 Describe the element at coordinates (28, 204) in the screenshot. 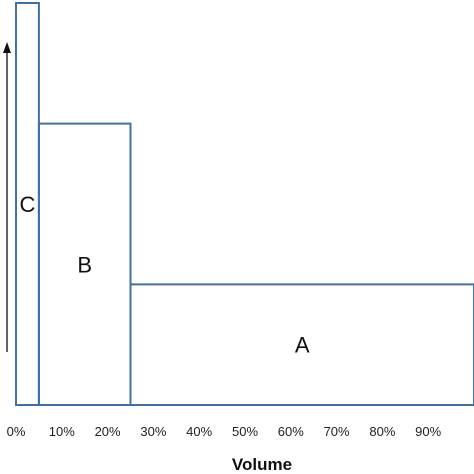

I see `bar-label-c: C` at that location.